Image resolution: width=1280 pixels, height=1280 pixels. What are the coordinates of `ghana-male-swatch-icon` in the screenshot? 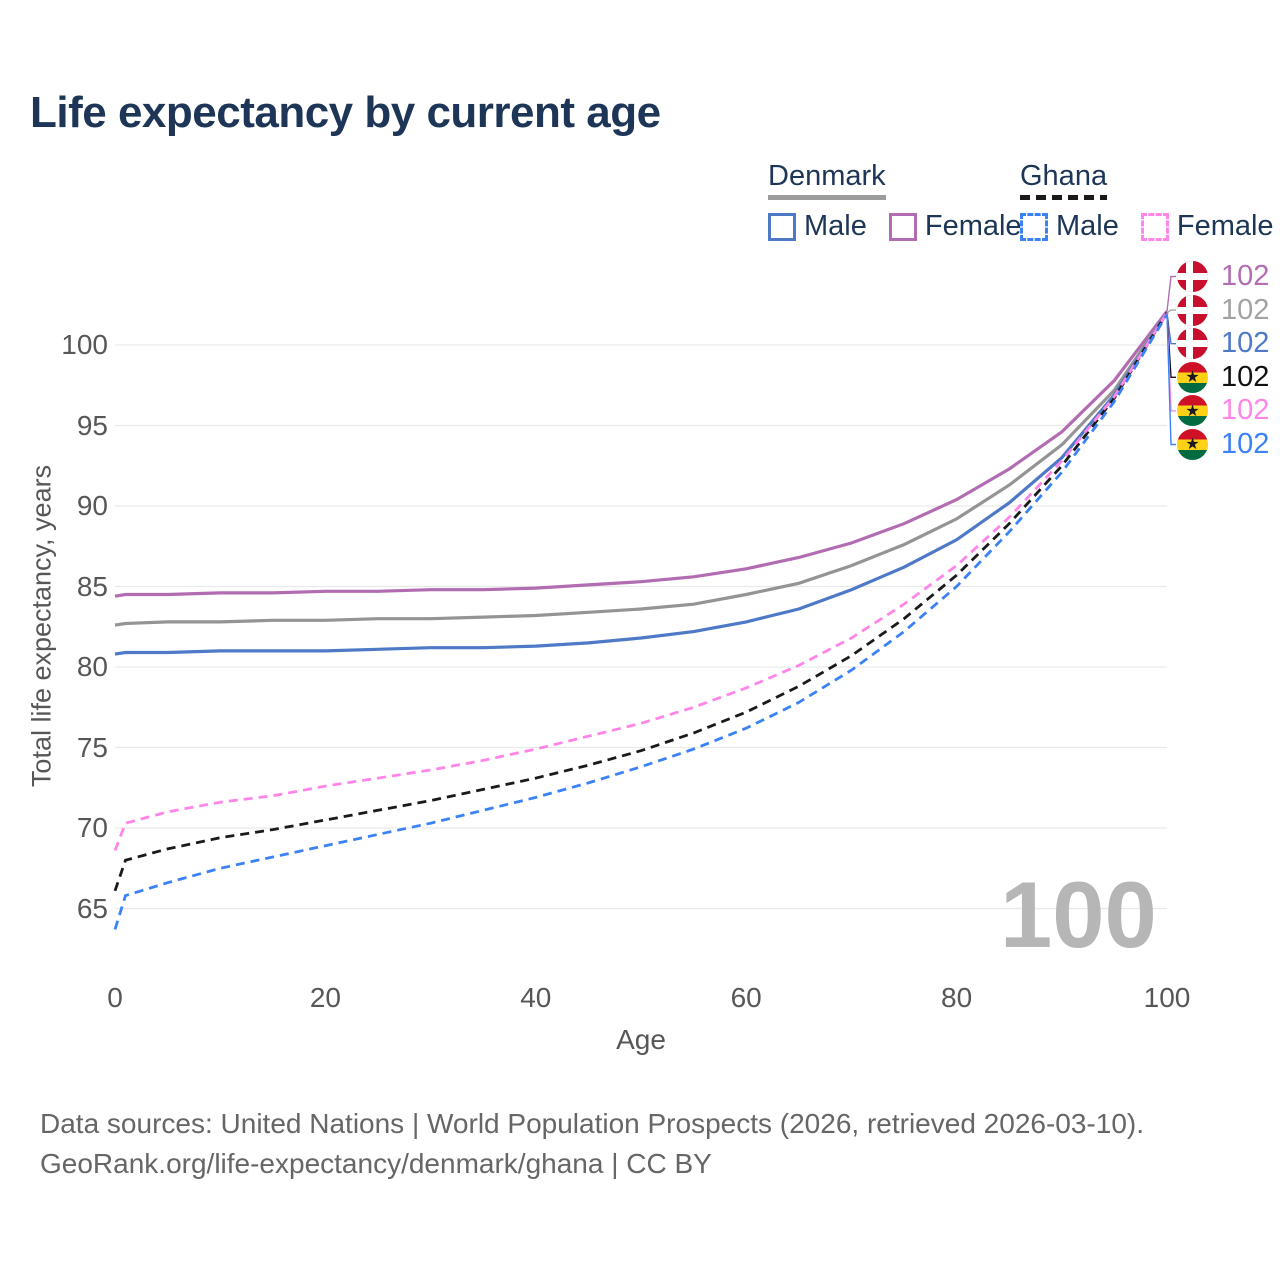 It's located at (1034, 226).